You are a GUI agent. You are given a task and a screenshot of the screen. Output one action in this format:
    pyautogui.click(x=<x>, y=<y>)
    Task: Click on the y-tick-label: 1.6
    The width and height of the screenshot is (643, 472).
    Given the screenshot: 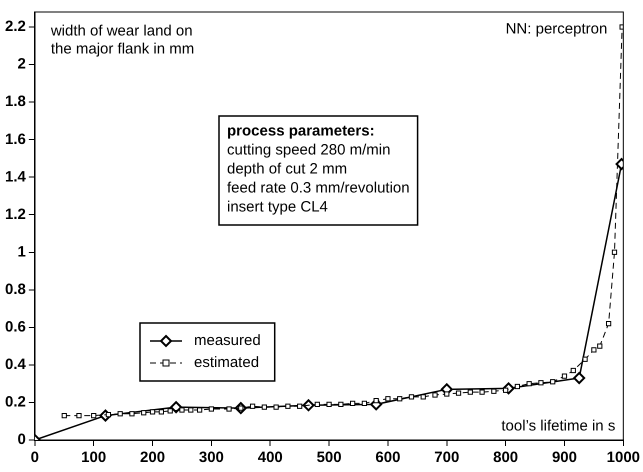 What is the action you would take?
    pyautogui.click(x=15, y=139)
    